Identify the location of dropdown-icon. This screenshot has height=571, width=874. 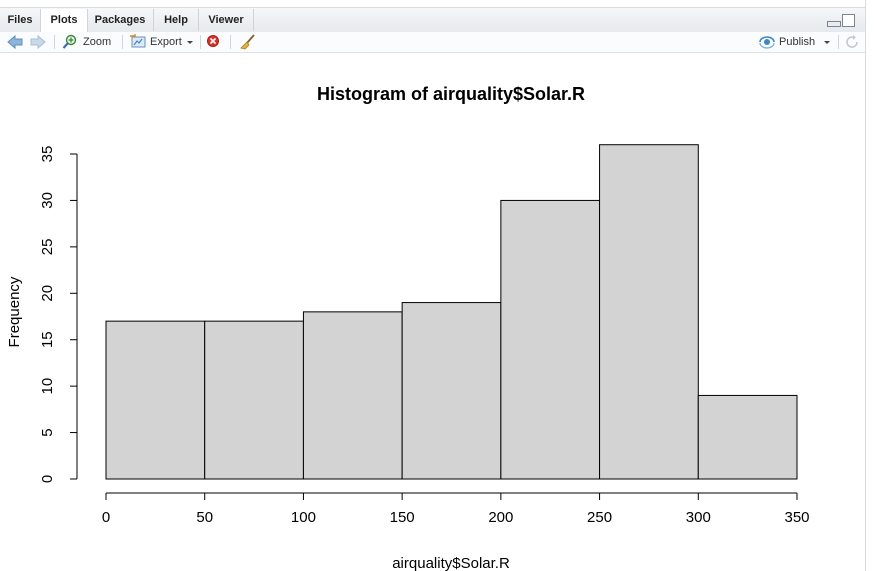
(190, 42).